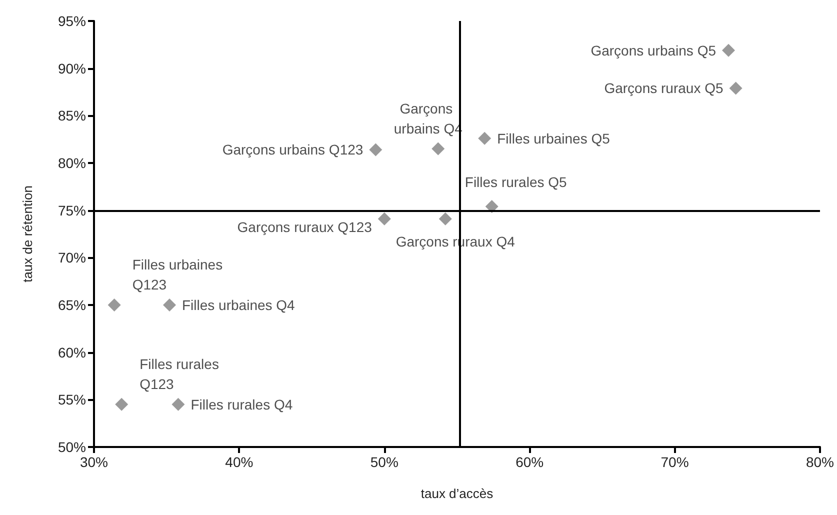 The width and height of the screenshot is (837, 515). What do you see at coordinates (239, 462) in the screenshot?
I see `x-tick-label: 40%` at bounding box center [239, 462].